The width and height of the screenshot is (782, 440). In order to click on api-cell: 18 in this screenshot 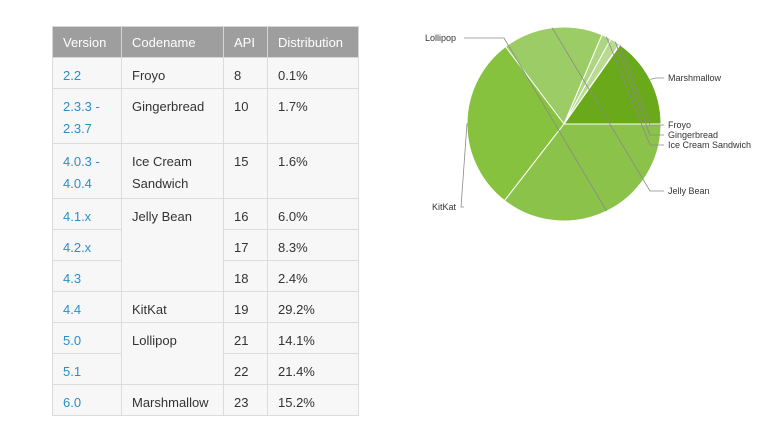, I will do `click(245, 276)`.